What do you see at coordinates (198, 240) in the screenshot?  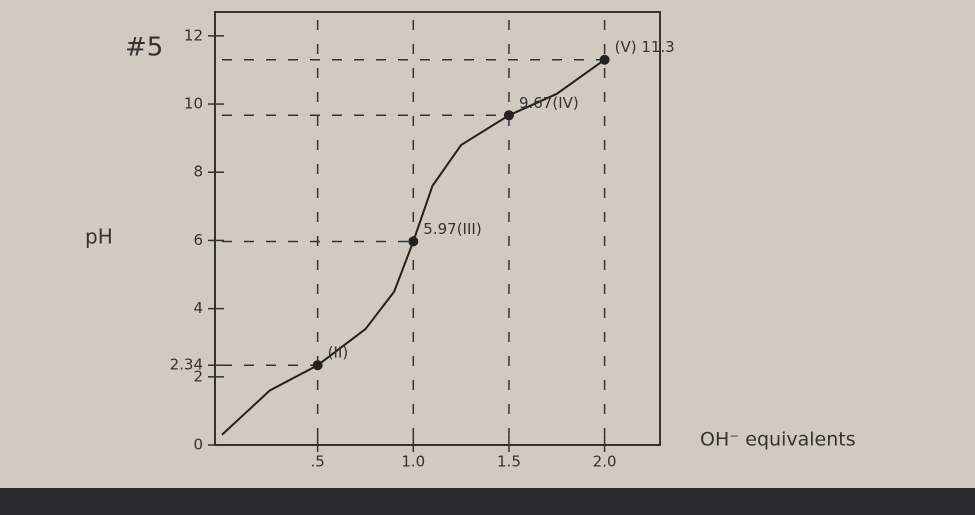 I see `y-tick-label: 6` at bounding box center [198, 240].